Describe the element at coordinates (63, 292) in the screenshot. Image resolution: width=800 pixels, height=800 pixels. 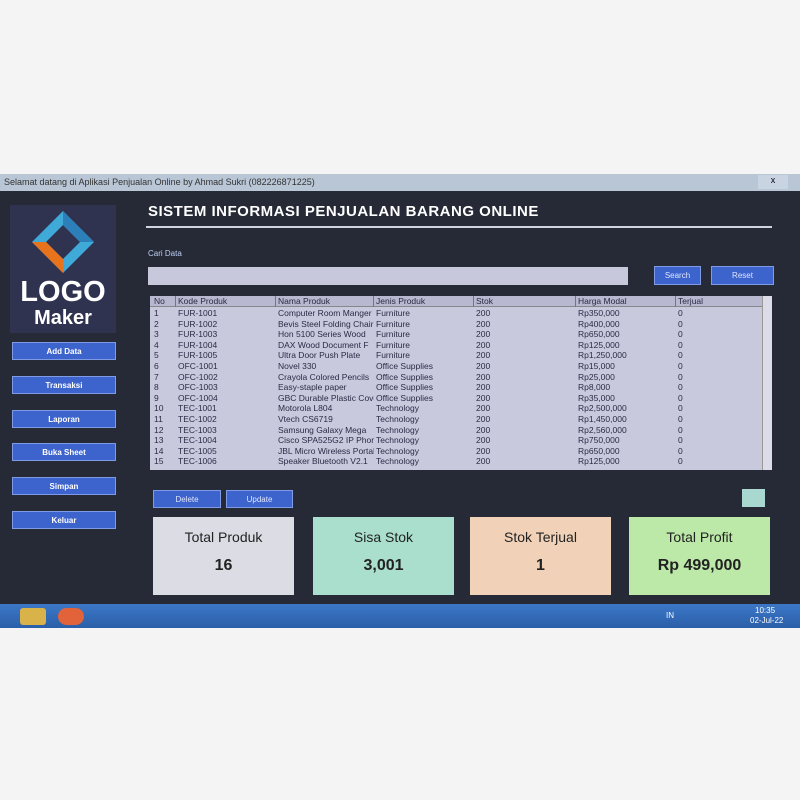
I see `logo-text: LOGO` at that location.